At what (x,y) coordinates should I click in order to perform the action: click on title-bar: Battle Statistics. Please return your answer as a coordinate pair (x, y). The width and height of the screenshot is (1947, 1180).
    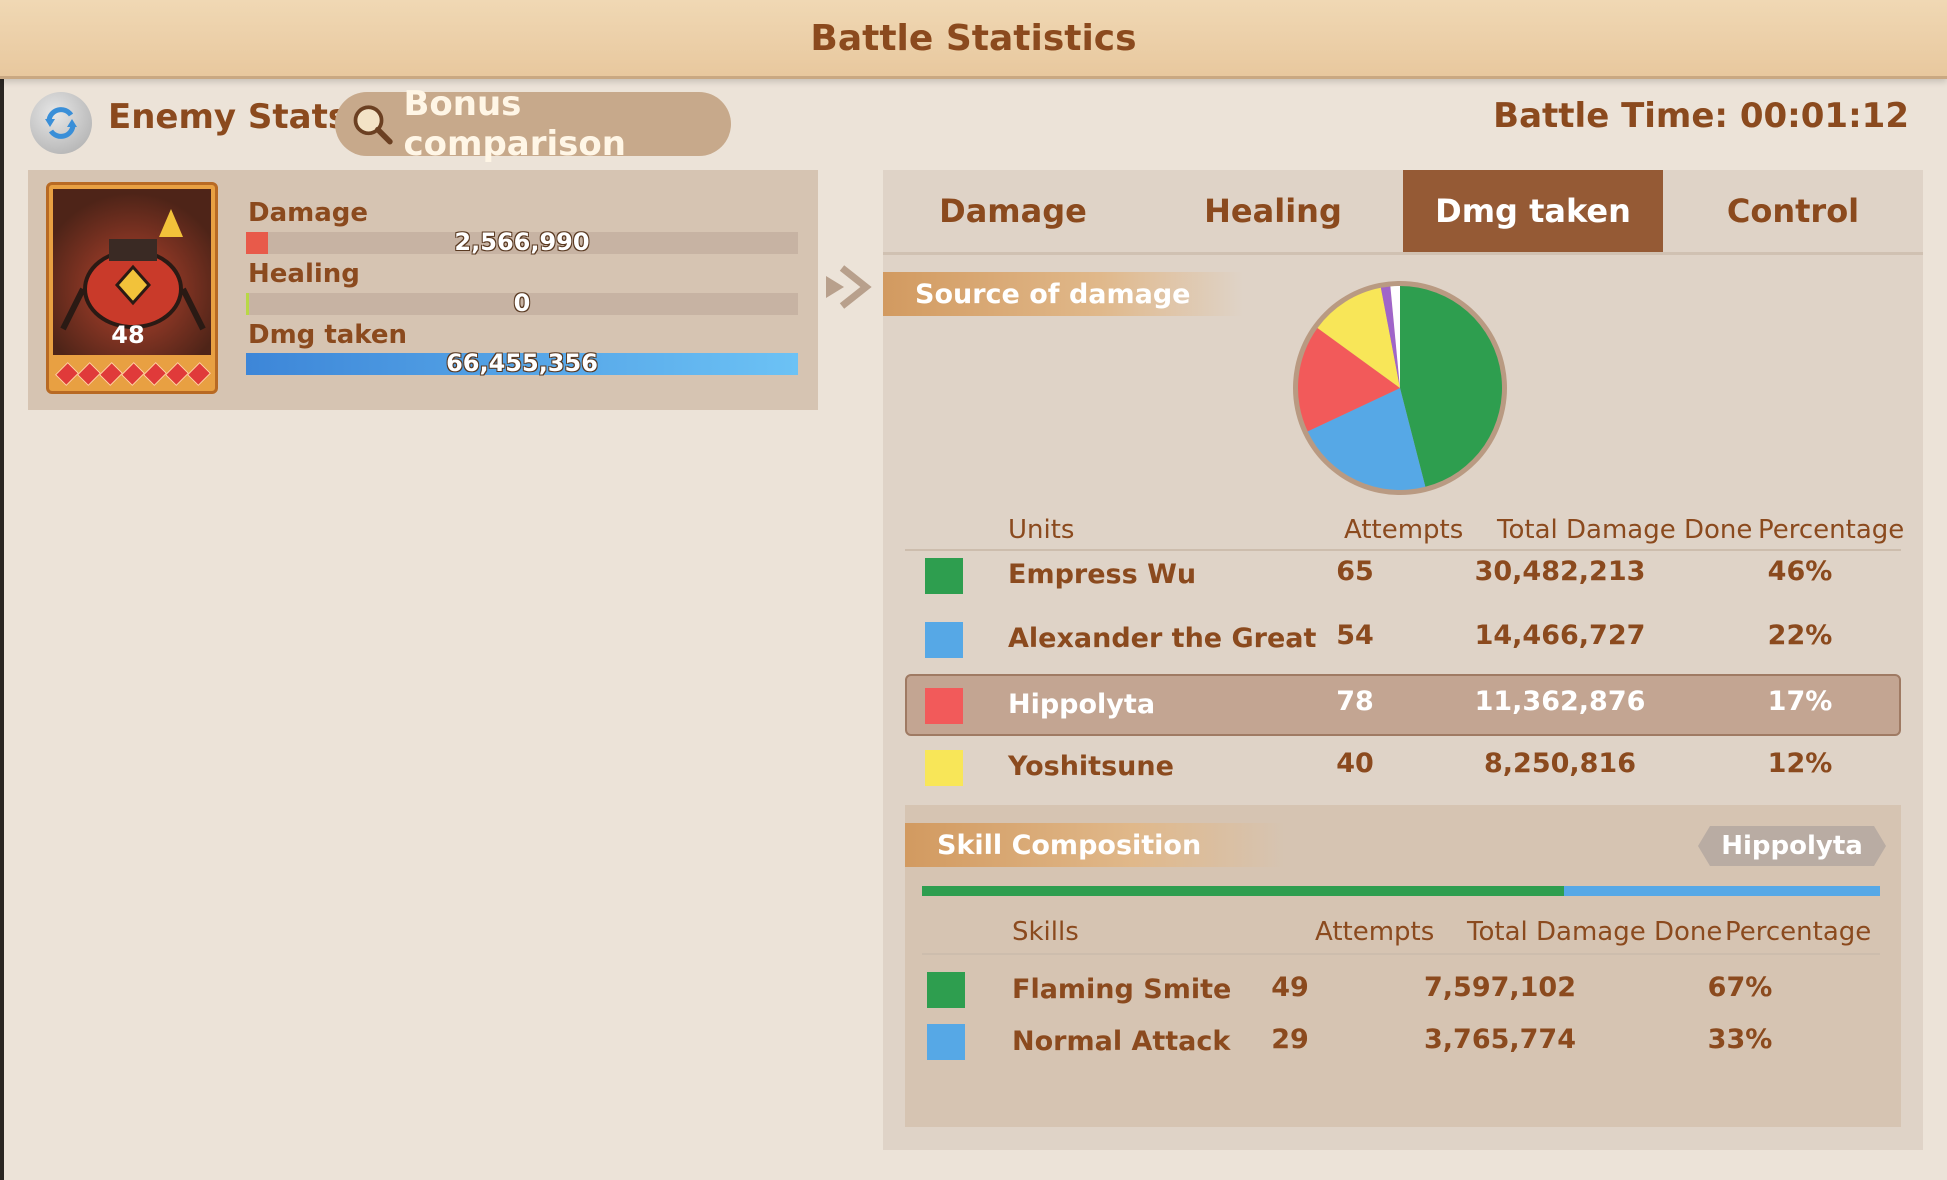
    Looking at the image, I should click on (973, 39).